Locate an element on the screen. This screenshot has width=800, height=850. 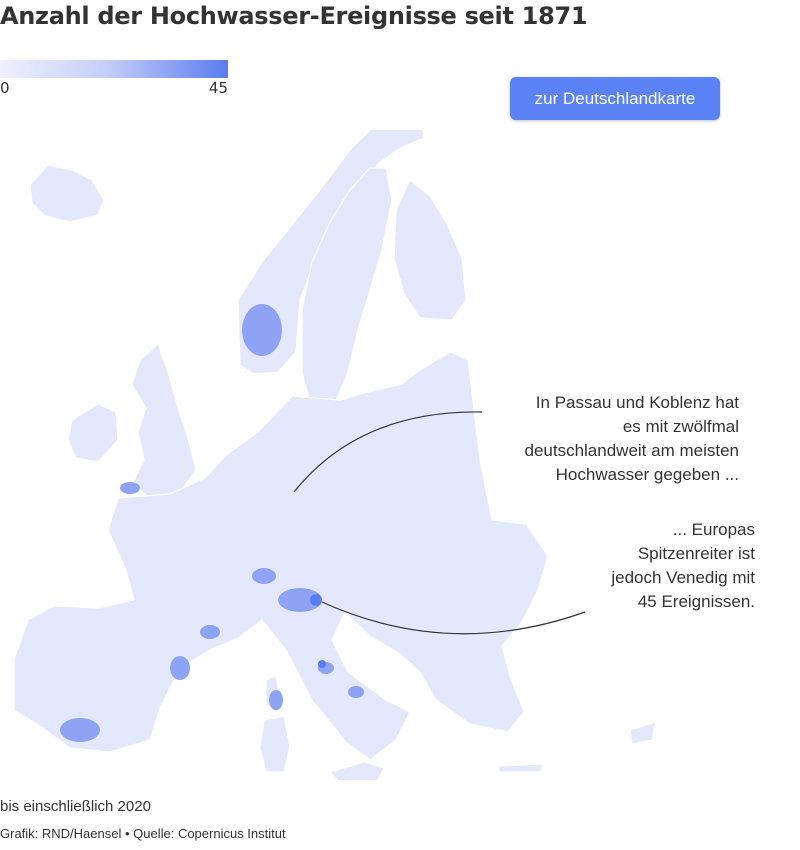
area-lazio-coast is located at coordinates (322, 664).